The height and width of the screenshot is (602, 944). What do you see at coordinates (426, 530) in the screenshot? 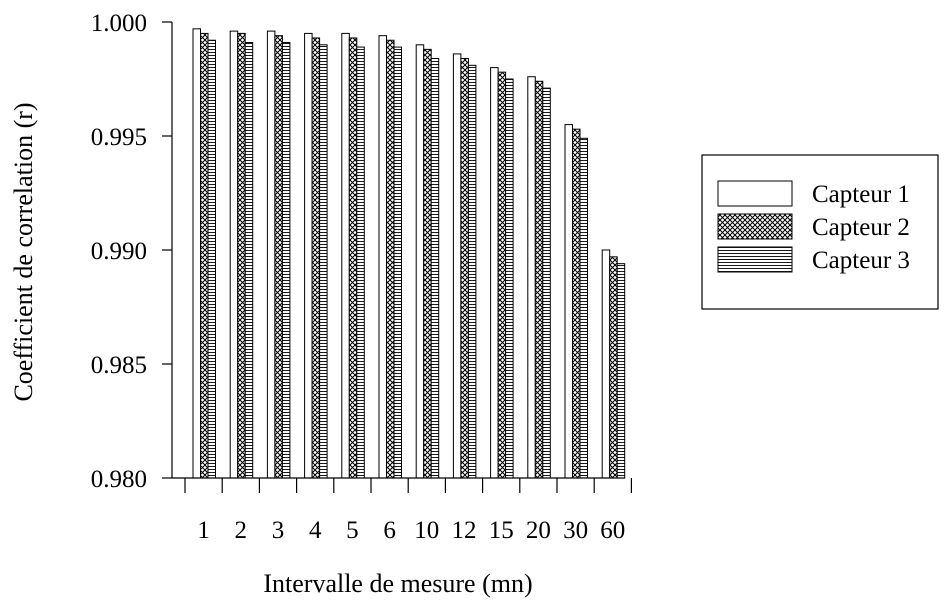
I see `x-tick-label-10: 10` at bounding box center [426, 530].